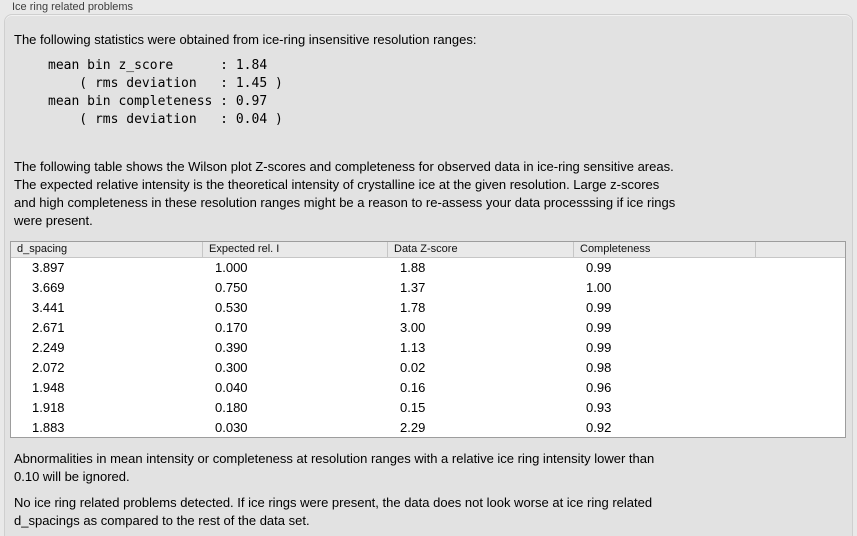 Image resolution: width=857 pixels, height=536 pixels. What do you see at coordinates (413, 327) in the screenshot?
I see `table-cell: 3.00` at bounding box center [413, 327].